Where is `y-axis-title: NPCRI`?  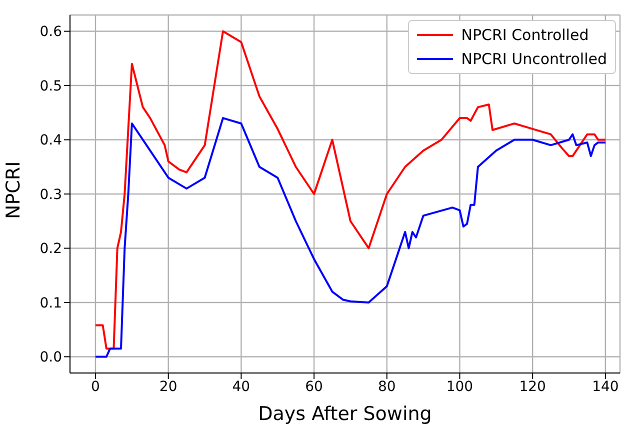 y-axis-title: NPCRI is located at coordinates (13, 190).